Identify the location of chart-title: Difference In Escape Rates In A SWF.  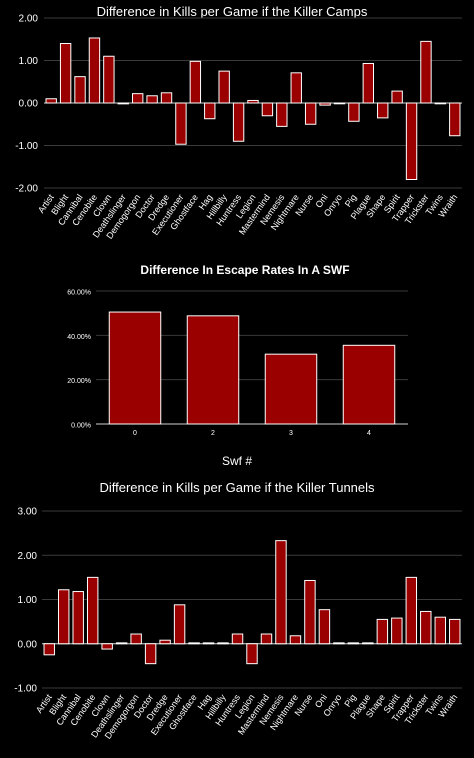
(244, 270).